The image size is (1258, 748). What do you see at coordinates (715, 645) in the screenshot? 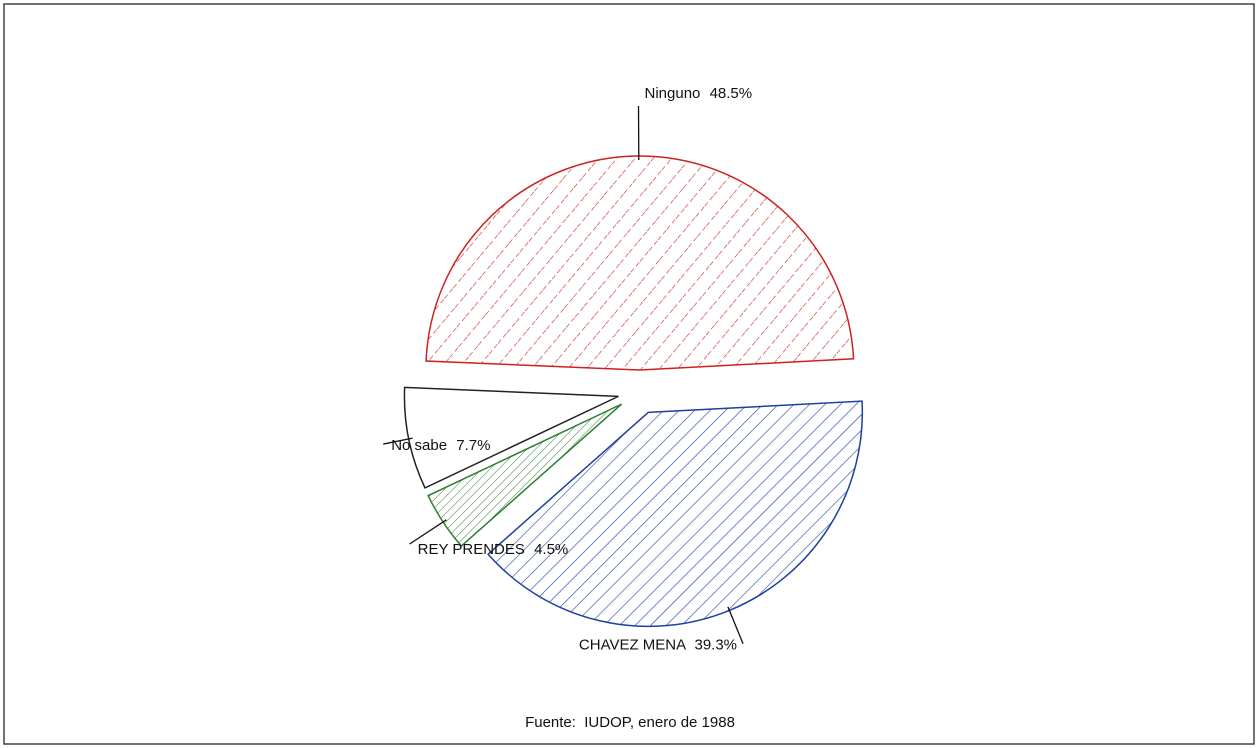
I see `slice-label-chavez-mena-value: 39.3%` at bounding box center [715, 645].